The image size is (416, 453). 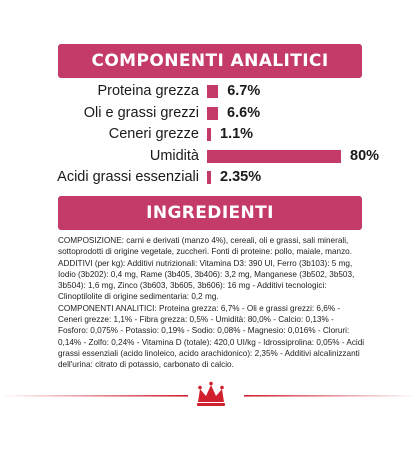 I want to click on analytic-value: 2.35%, so click(x=241, y=177).